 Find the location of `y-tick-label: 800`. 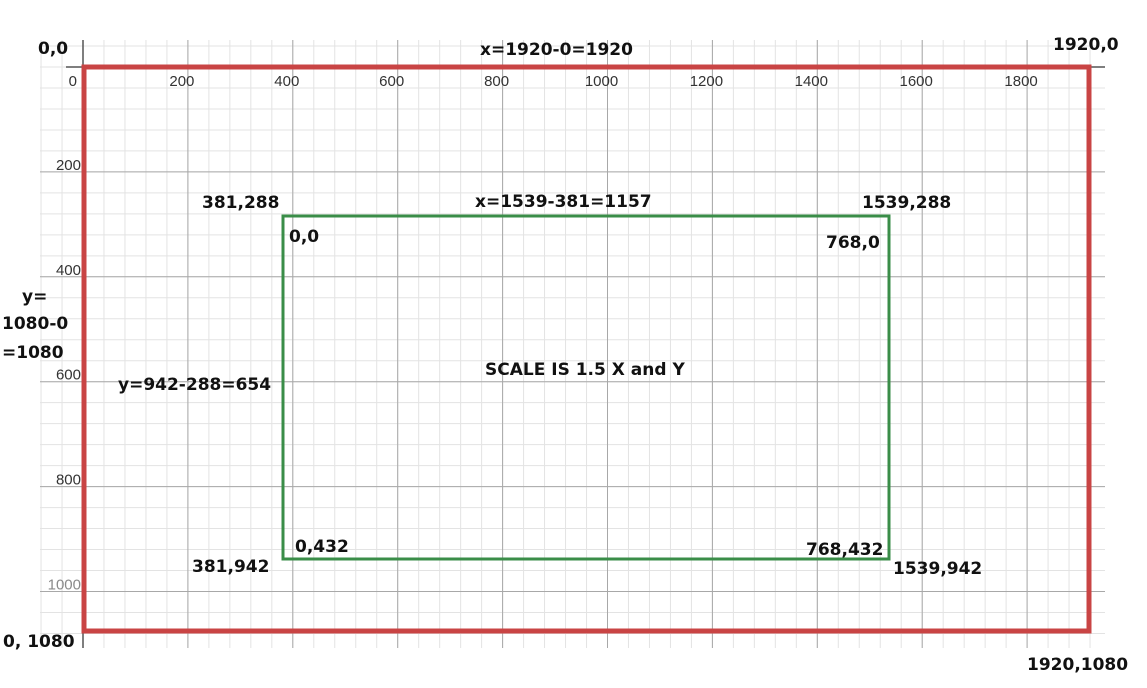

y-tick-label: 800 is located at coordinates (68, 480).